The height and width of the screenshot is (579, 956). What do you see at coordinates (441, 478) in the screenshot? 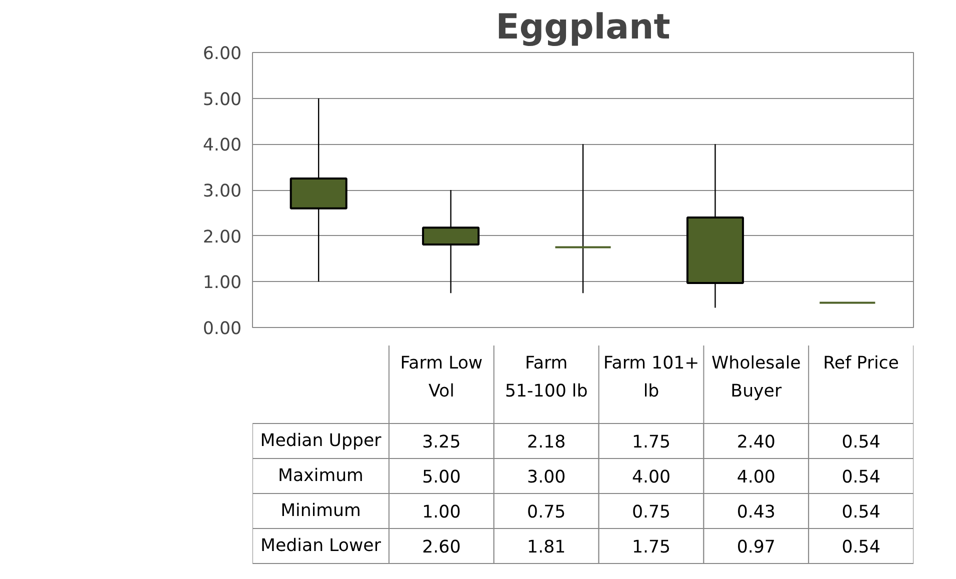
I see `data-label: 5.00` at bounding box center [441, 478].